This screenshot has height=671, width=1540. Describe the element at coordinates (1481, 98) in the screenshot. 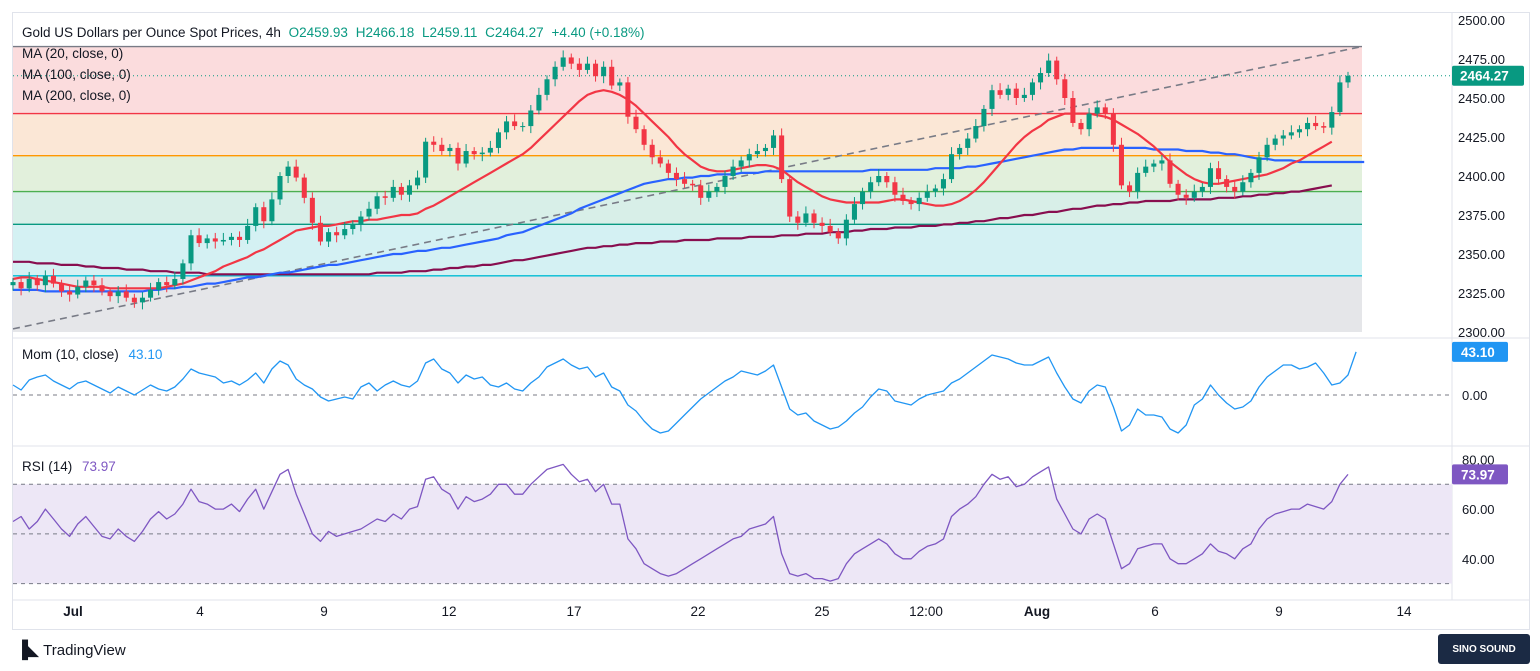

I see `price-tick-label: 2450.00` at that location.